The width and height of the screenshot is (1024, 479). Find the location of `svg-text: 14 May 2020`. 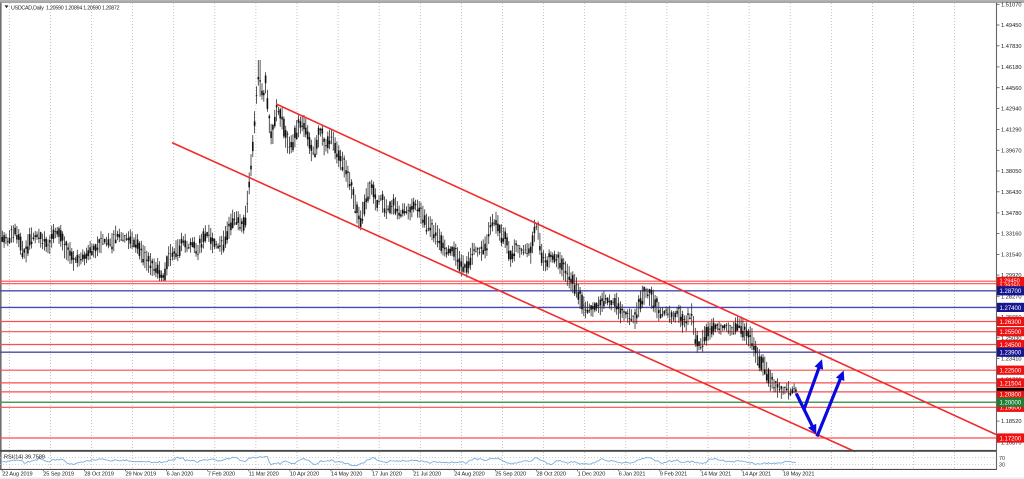

svg-text: 14 May 2020 is located at coordinates (346, 474).